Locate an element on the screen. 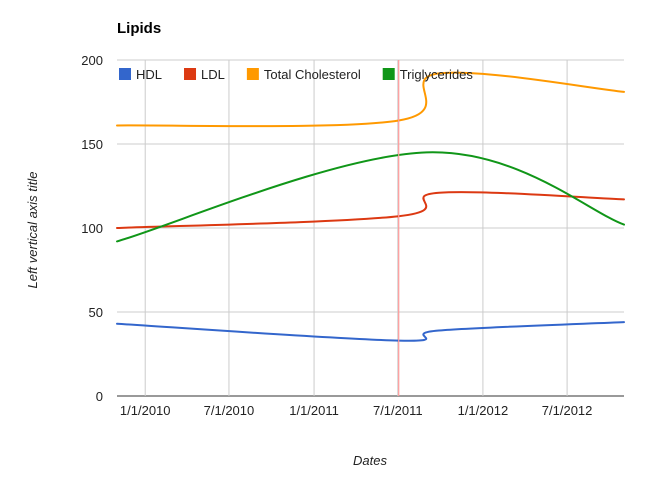 The height and width of the screenshot is (487, 659). y-tick-label: 100 is located at coordinates (92, 228).